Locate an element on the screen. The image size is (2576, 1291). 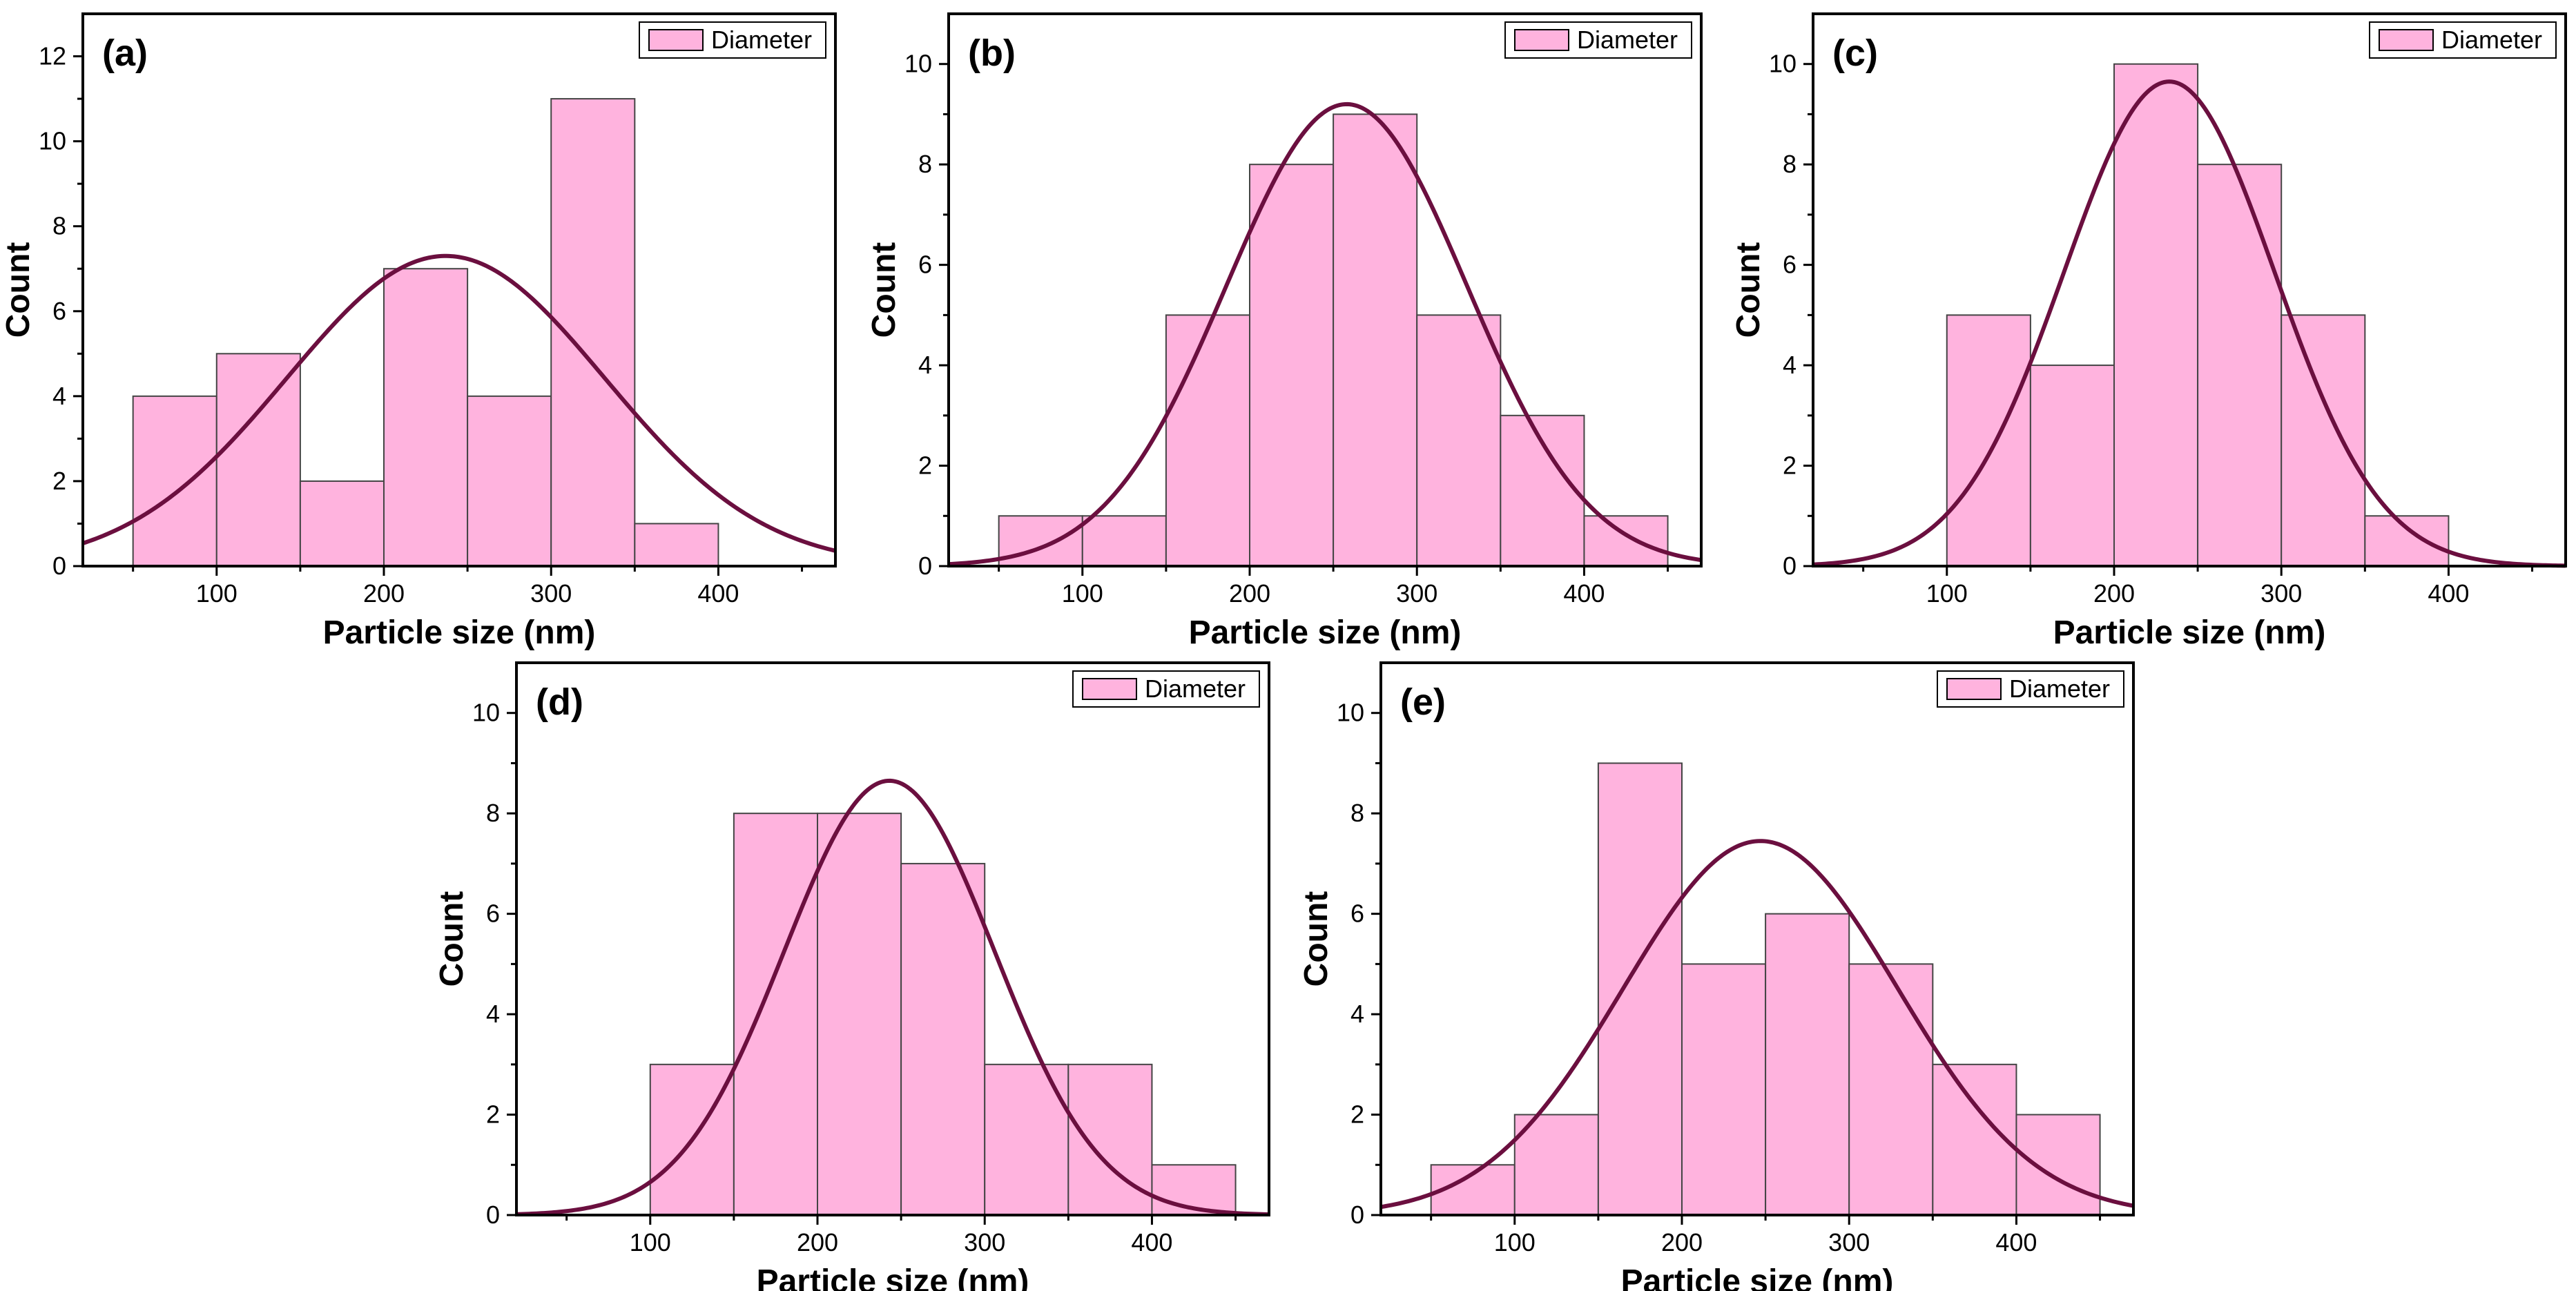
legend-box is located at coordinates (2030, 689).